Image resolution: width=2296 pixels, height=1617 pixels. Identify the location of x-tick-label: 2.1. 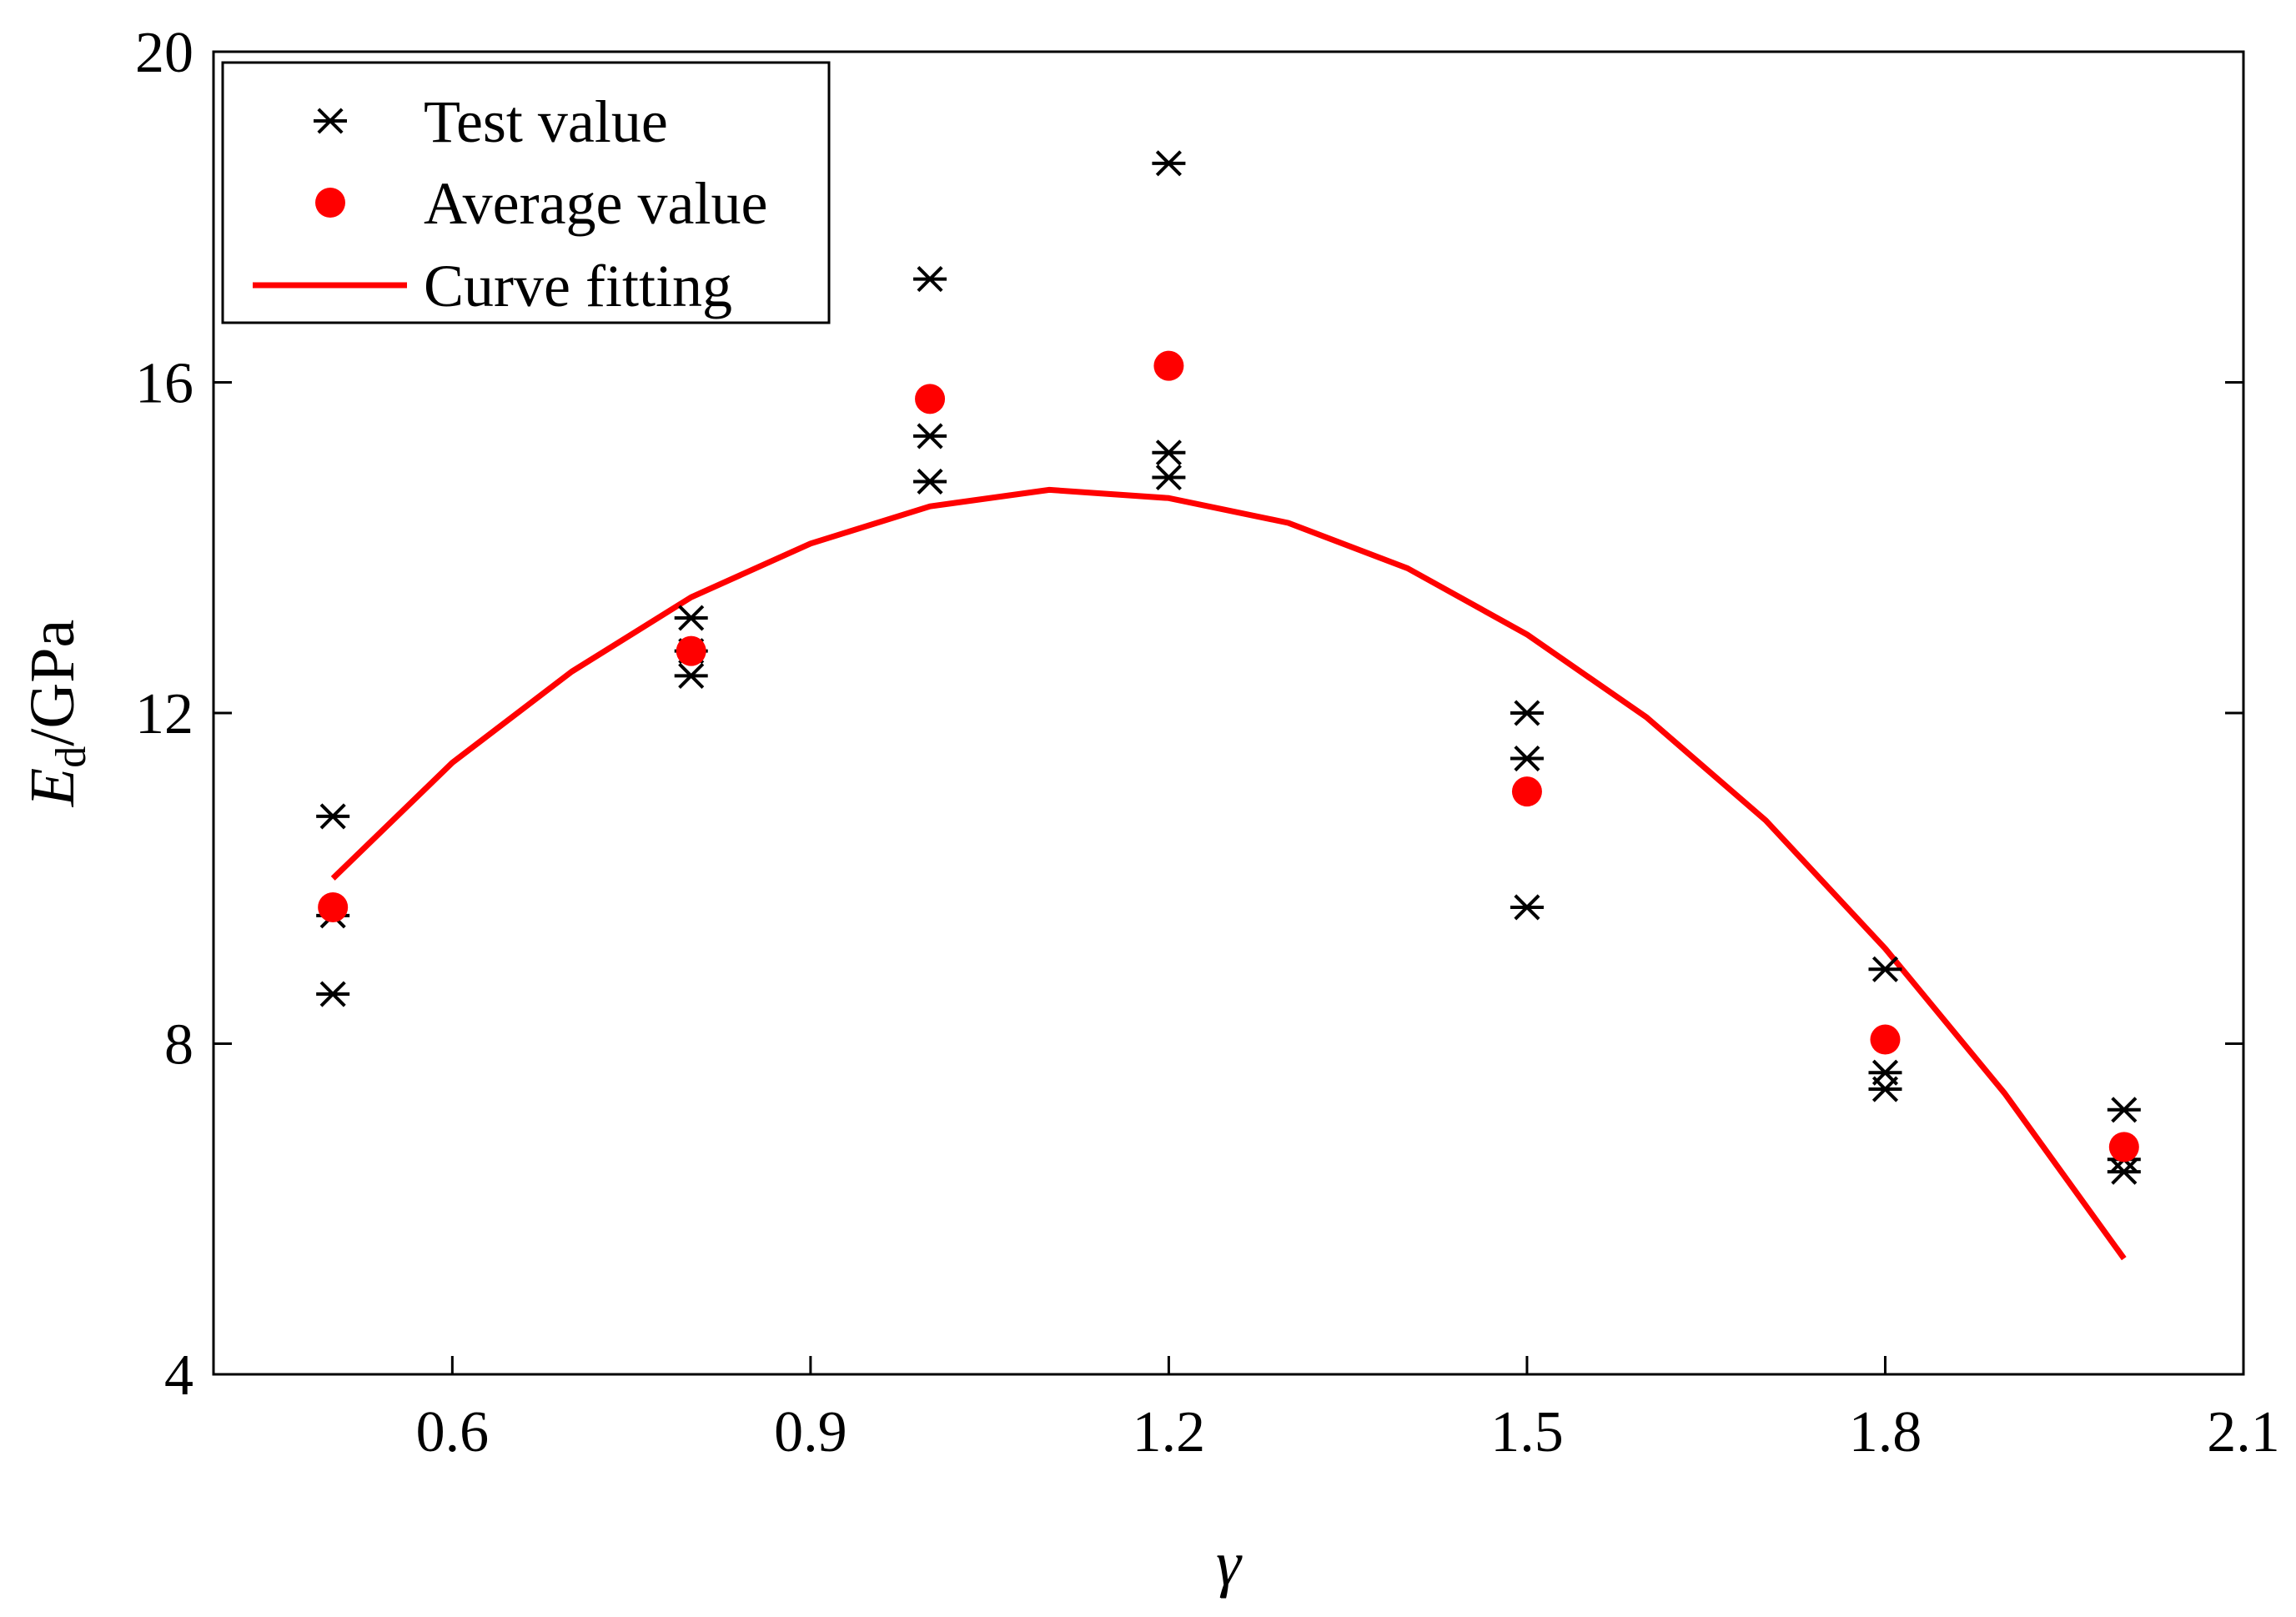
(2243, 1432).